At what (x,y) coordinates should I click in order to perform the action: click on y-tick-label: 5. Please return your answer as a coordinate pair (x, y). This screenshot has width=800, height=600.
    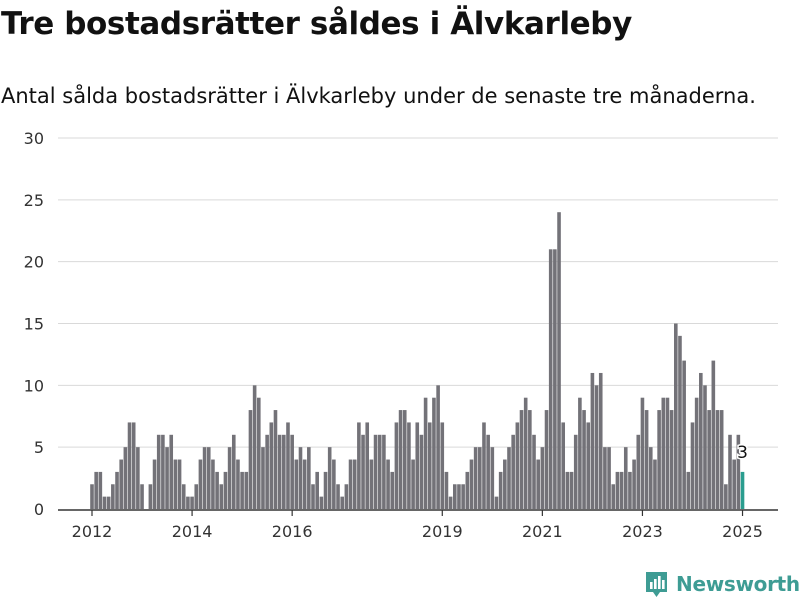
    Looking at the image, I should click on (39, 447).